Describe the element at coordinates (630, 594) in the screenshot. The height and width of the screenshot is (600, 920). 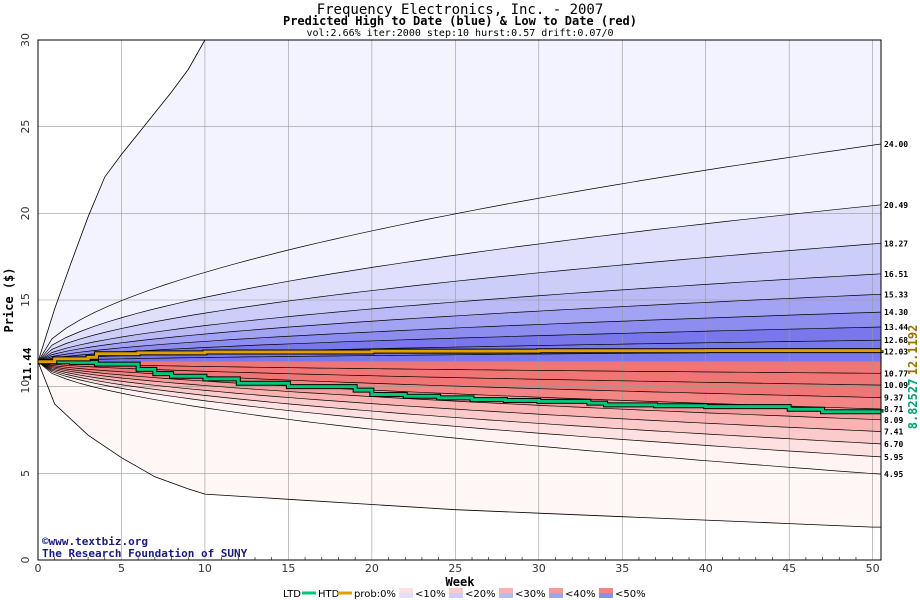
I see `legend-bin-label: <50%` at that location.